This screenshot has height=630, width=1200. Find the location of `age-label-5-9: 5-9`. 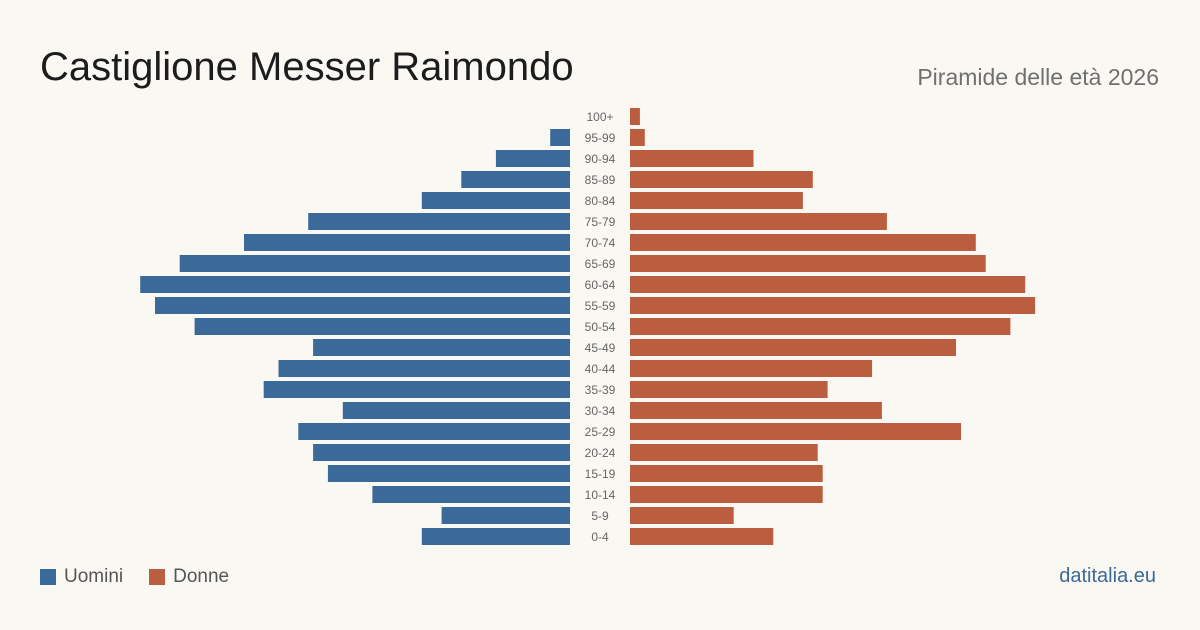

age-label-5-9: 5-9 is located at coordinates (600, 516).